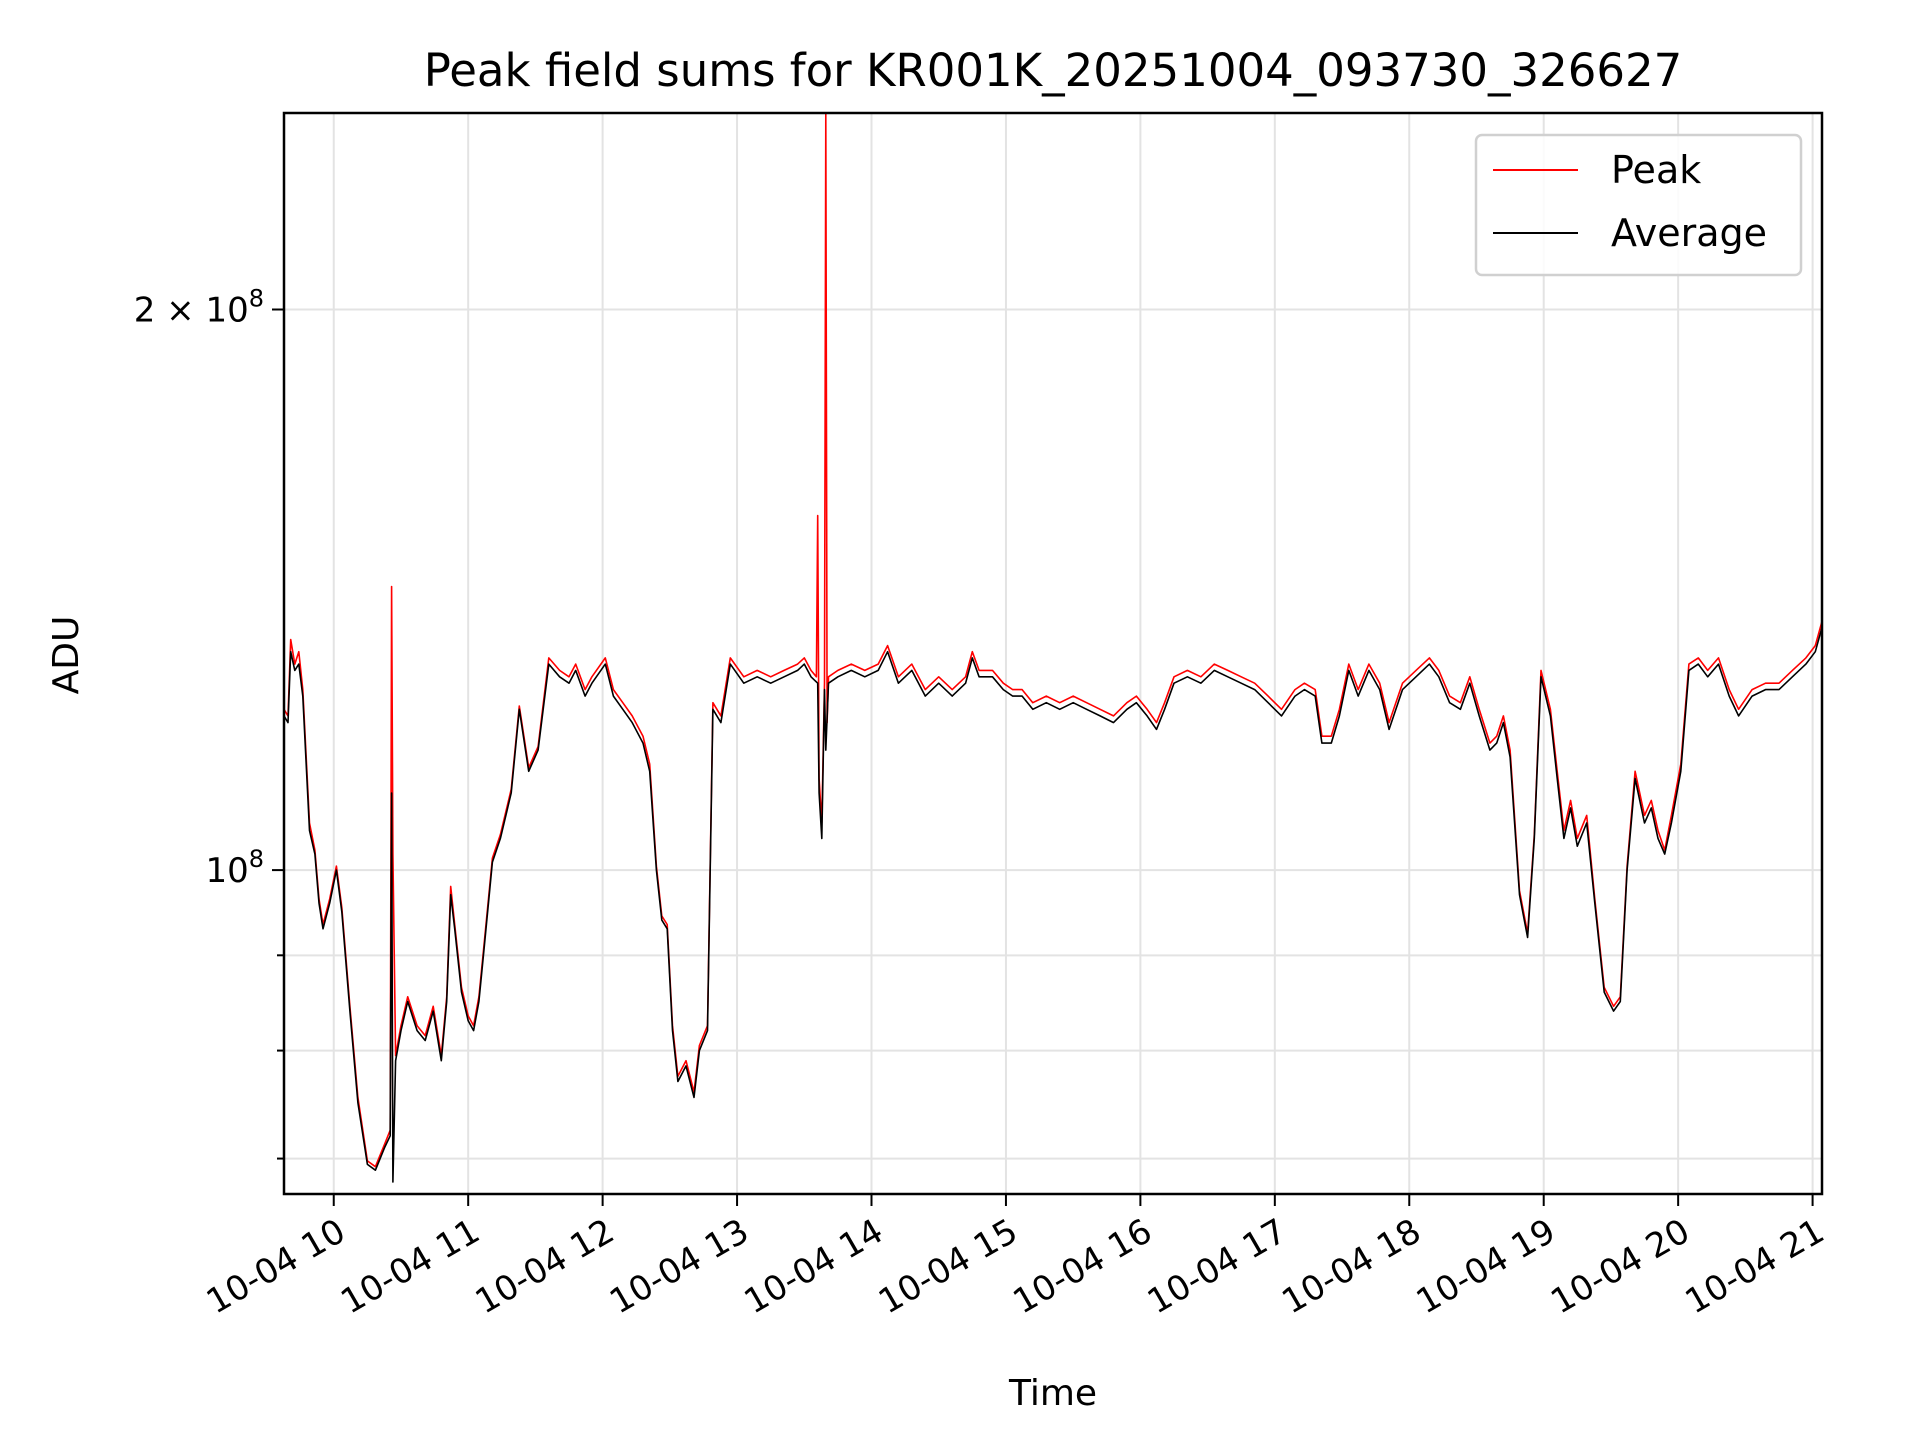  I want to click on x-tick-label: 10-04 17, so click(1217, 1266).